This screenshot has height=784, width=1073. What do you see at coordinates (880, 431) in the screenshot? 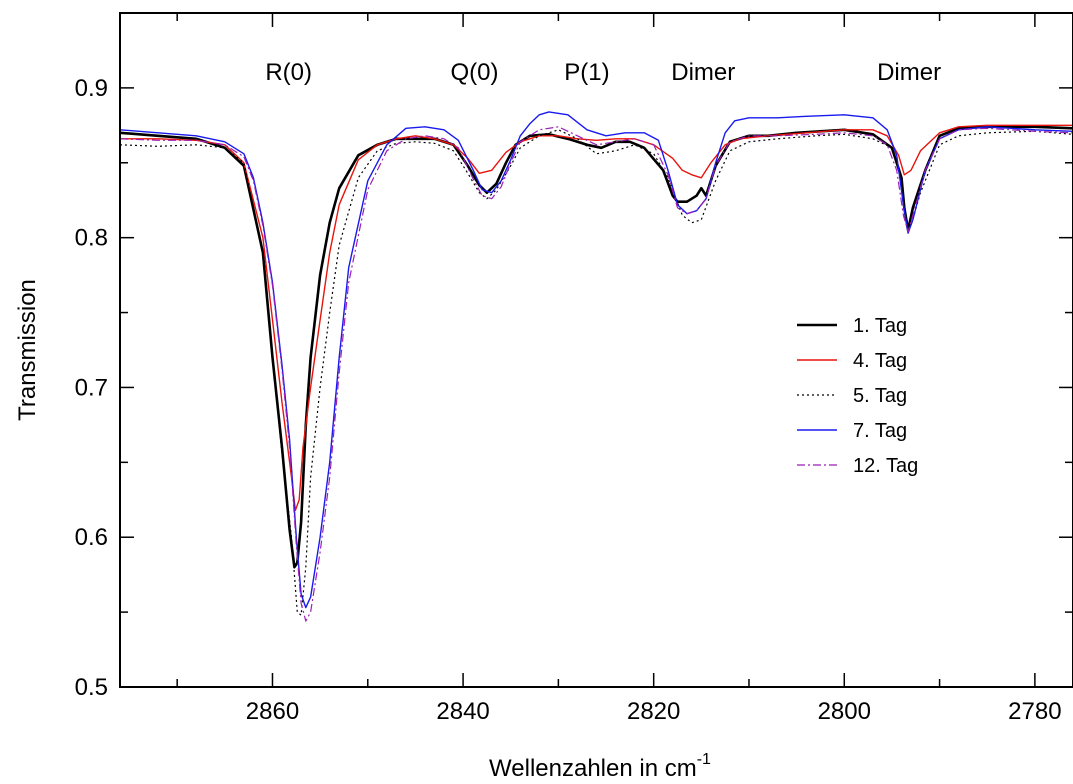
I see `legend-label-4: 7. Tag` at bounding box center [880, 431].